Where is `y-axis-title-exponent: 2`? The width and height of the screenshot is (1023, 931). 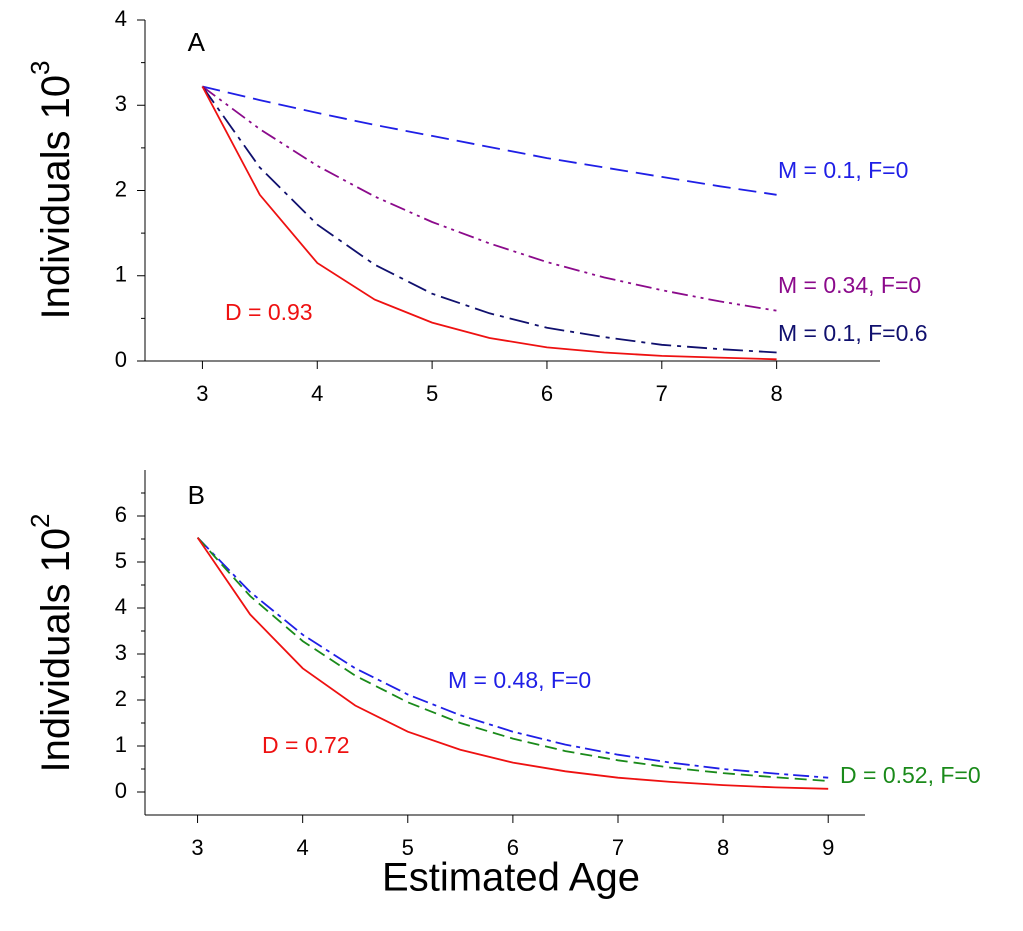 y-axis-title-exponent: 2 is located at coordinates (40, 520).